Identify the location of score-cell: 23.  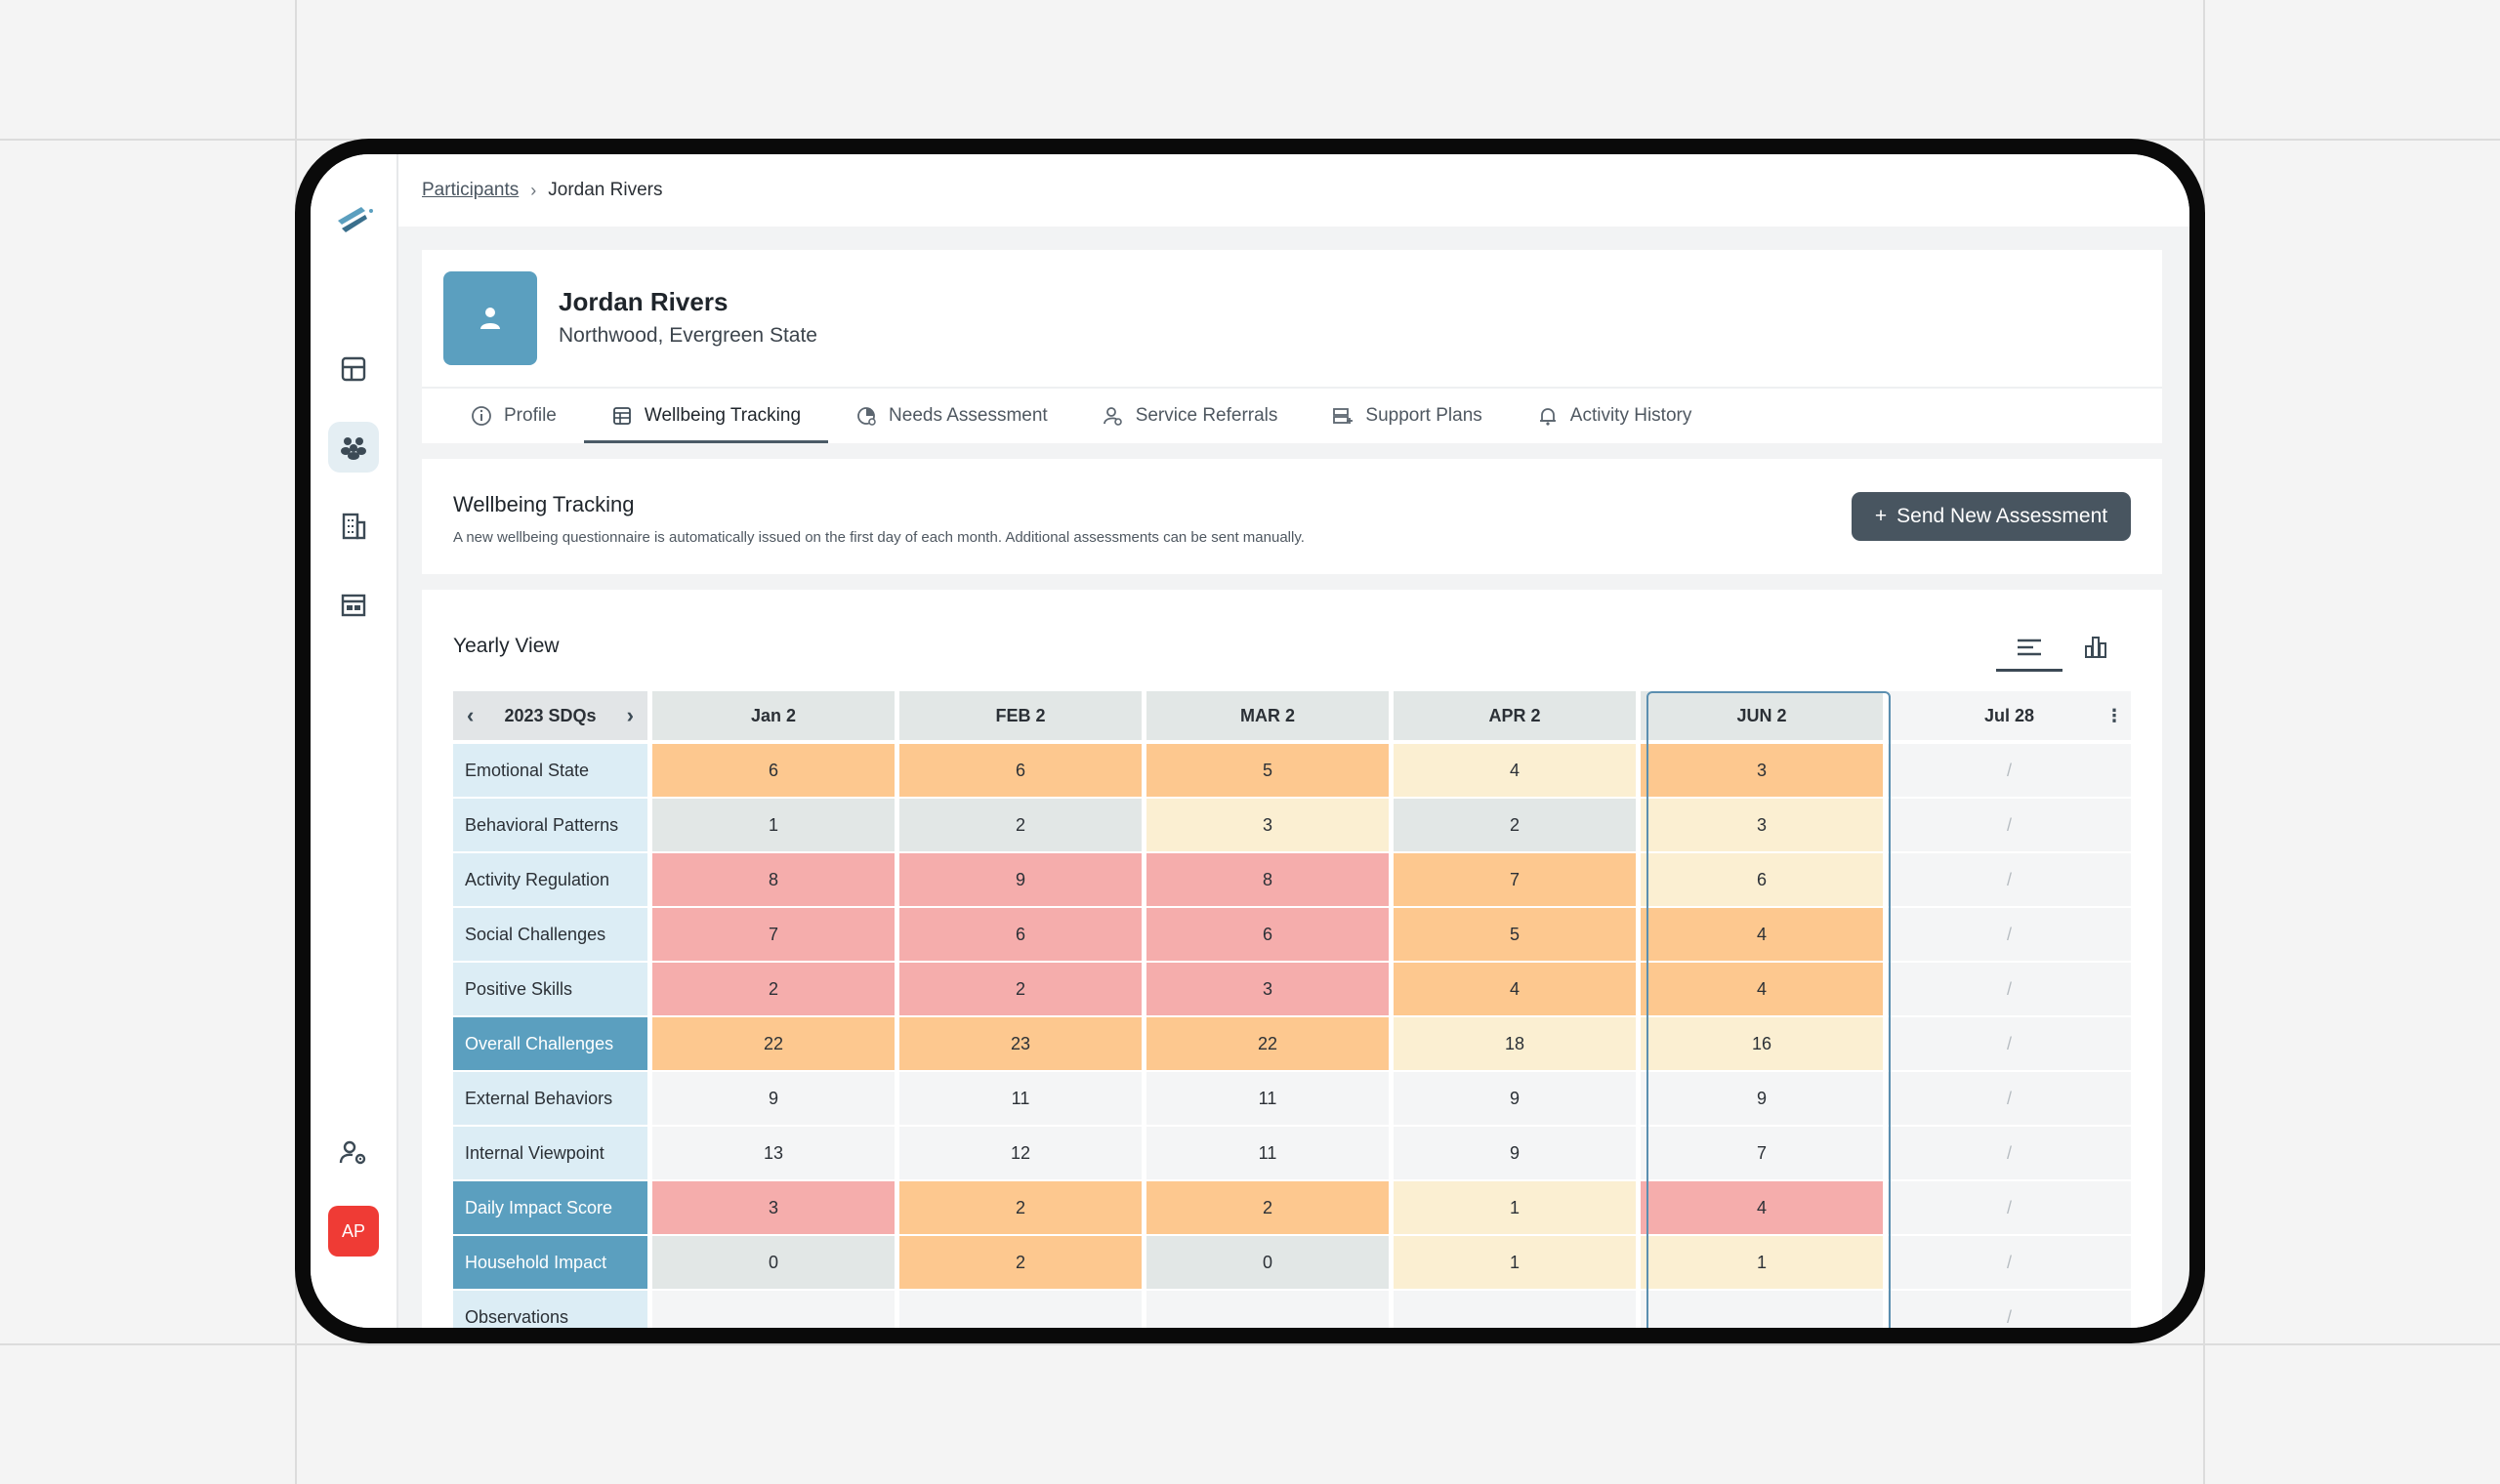
(1020, 1045).